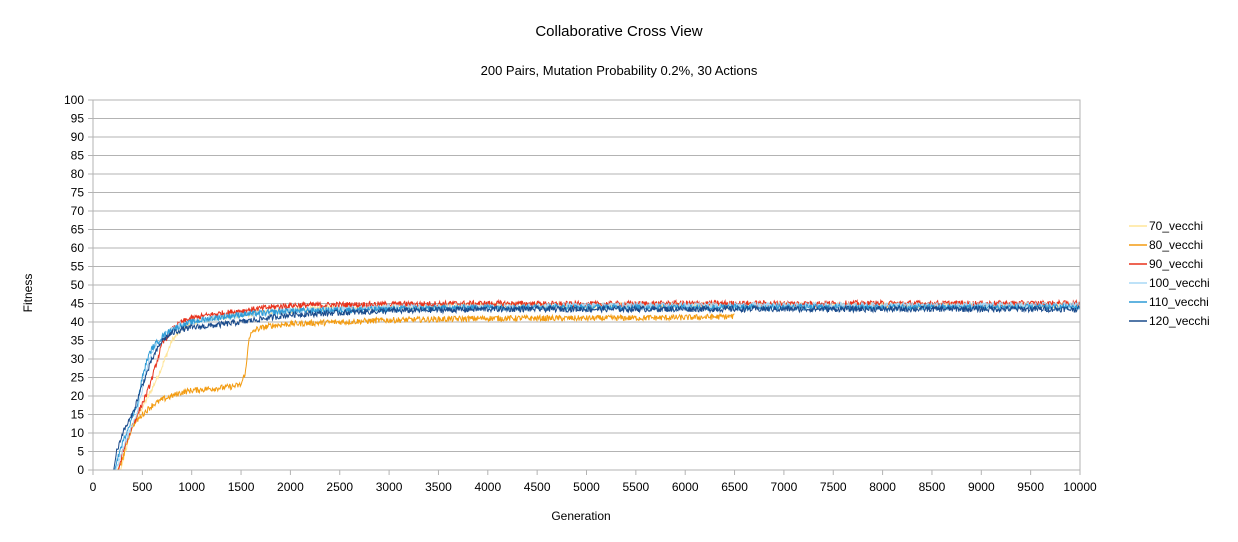 This screenshot has height=542, width=1238. What do you see at coordinates (339, 487) in the screenshot?
I see `x-tick-label: 2500` at bounding box center [339, 487].